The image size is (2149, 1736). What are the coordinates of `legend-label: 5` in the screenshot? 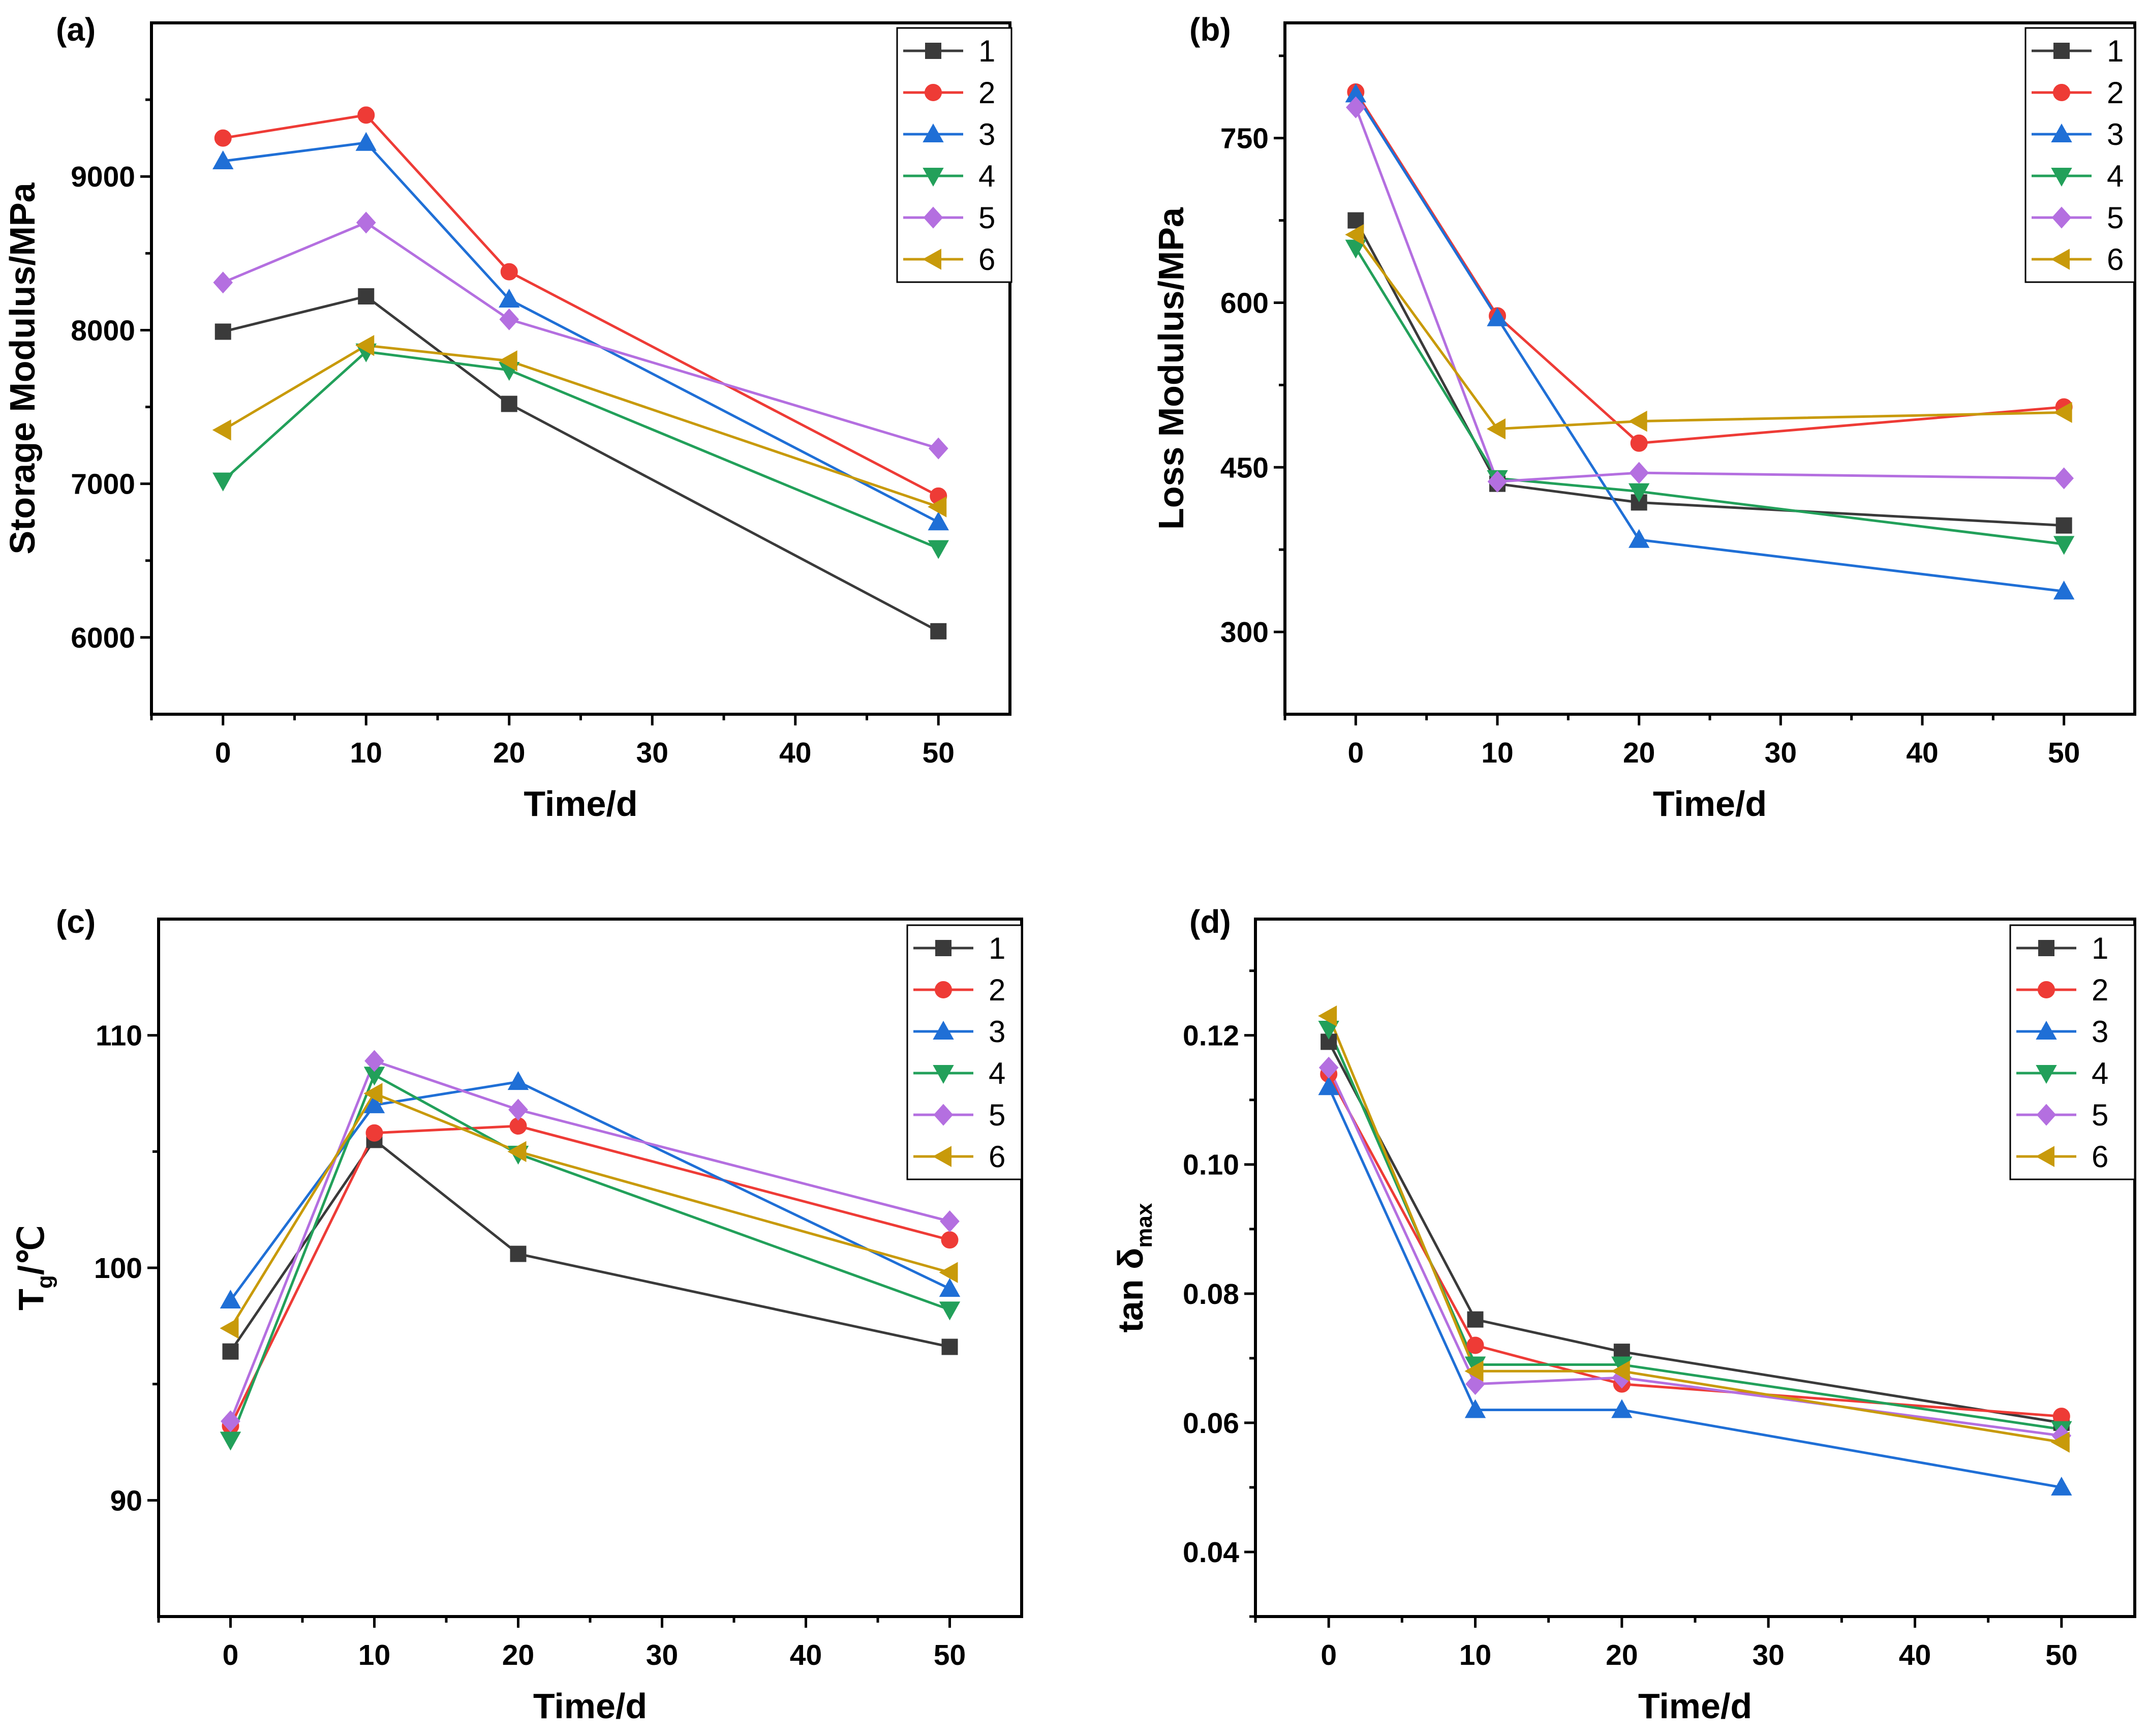 It's located at (2115, 218).